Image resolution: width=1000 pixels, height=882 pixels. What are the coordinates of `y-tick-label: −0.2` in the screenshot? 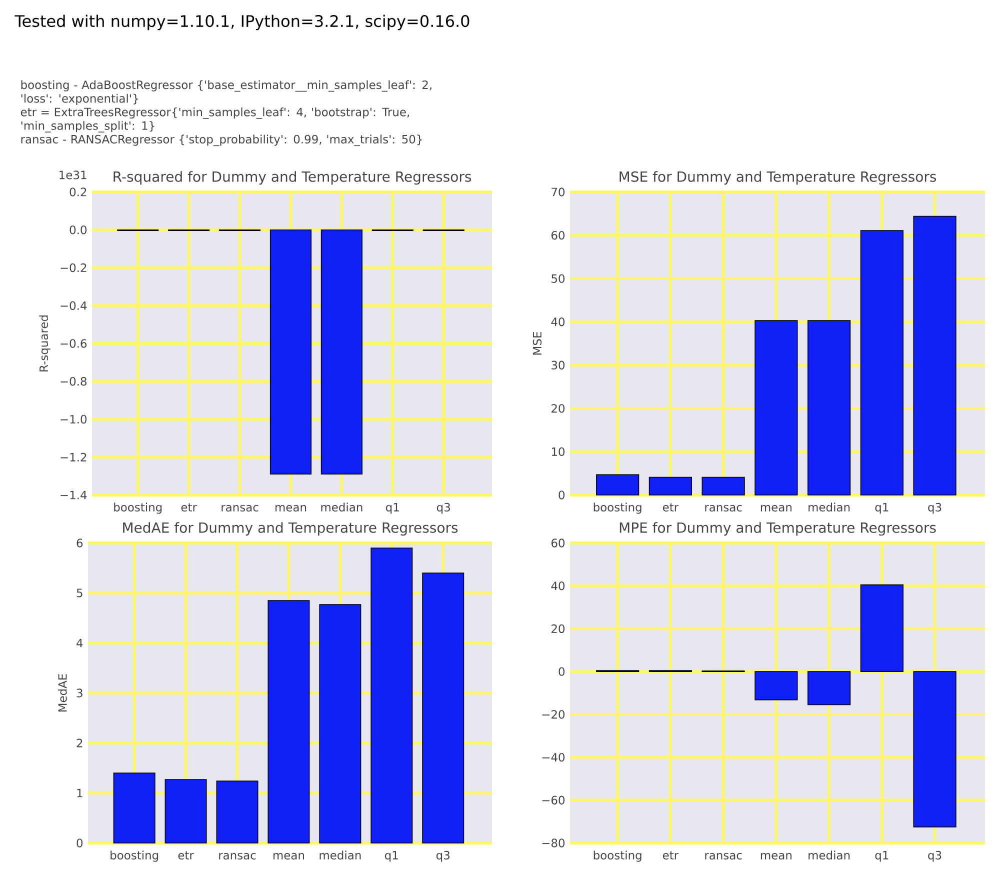 It's located at (73, 267).